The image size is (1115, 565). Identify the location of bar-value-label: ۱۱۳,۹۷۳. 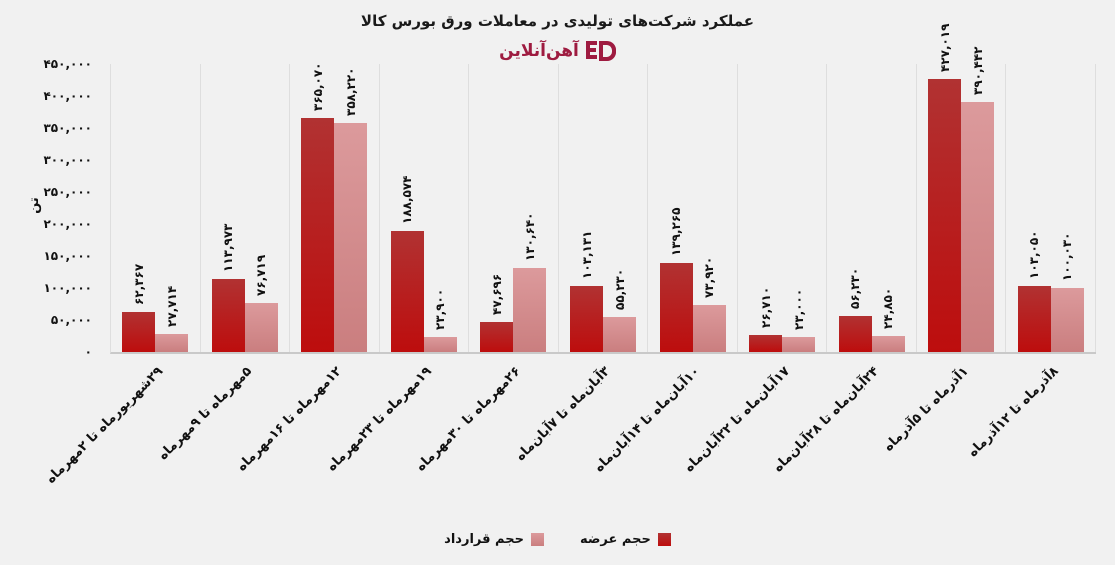
(228, 248).